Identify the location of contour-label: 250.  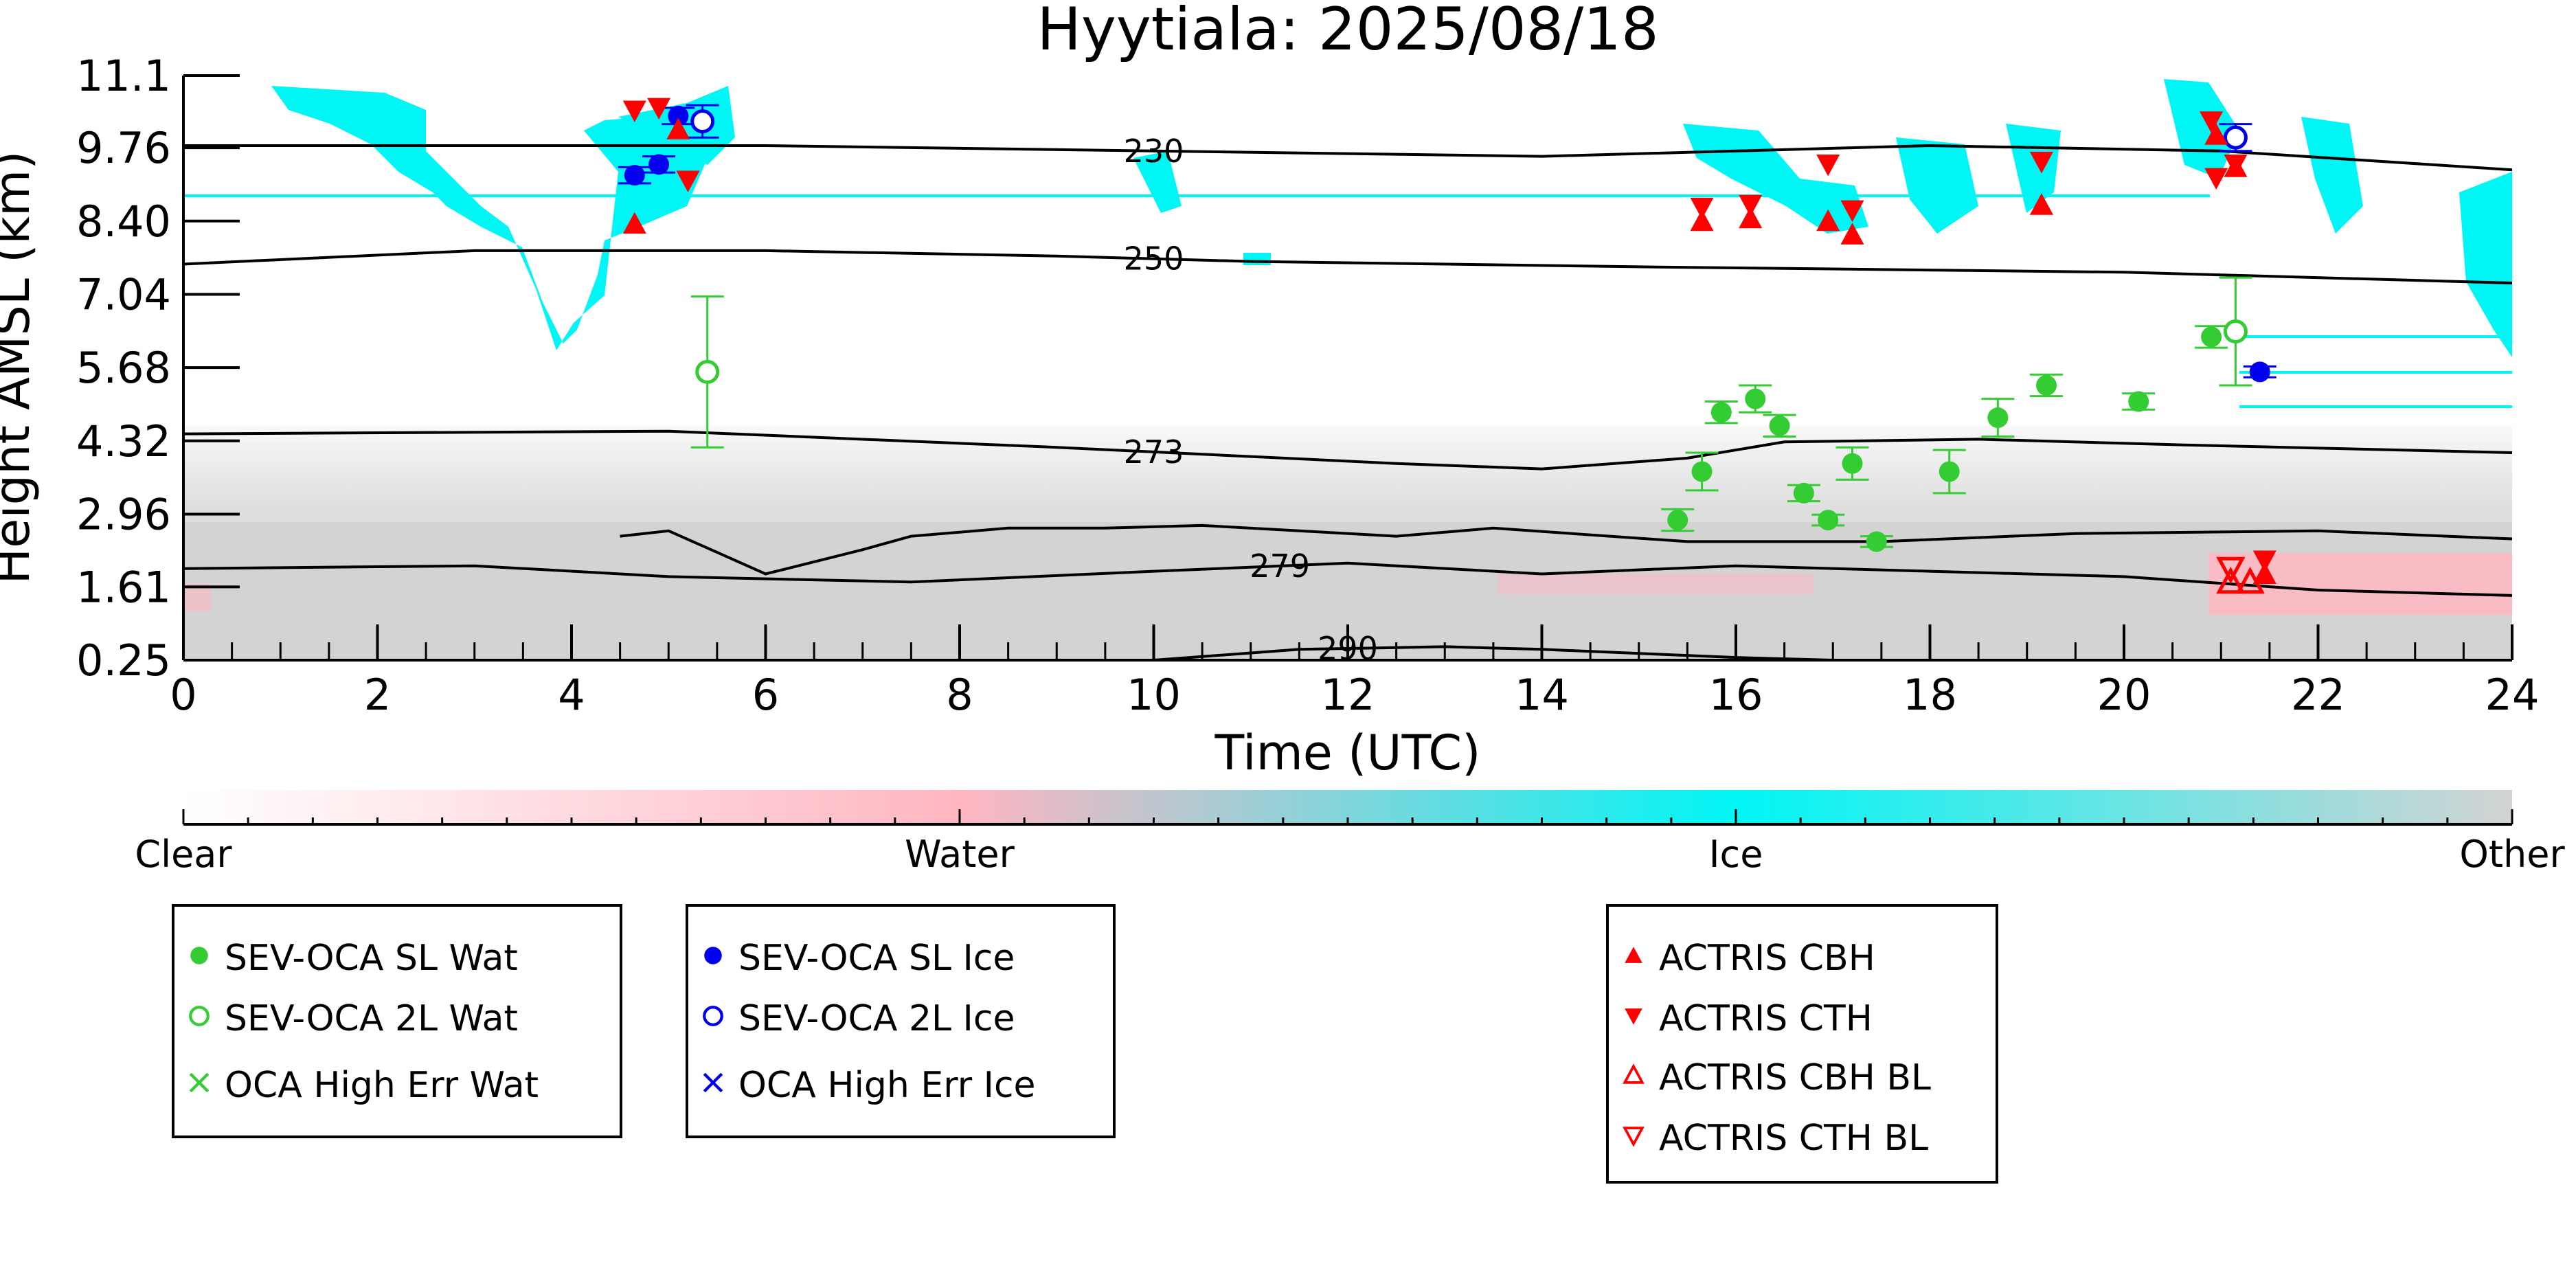
(1154, 259).